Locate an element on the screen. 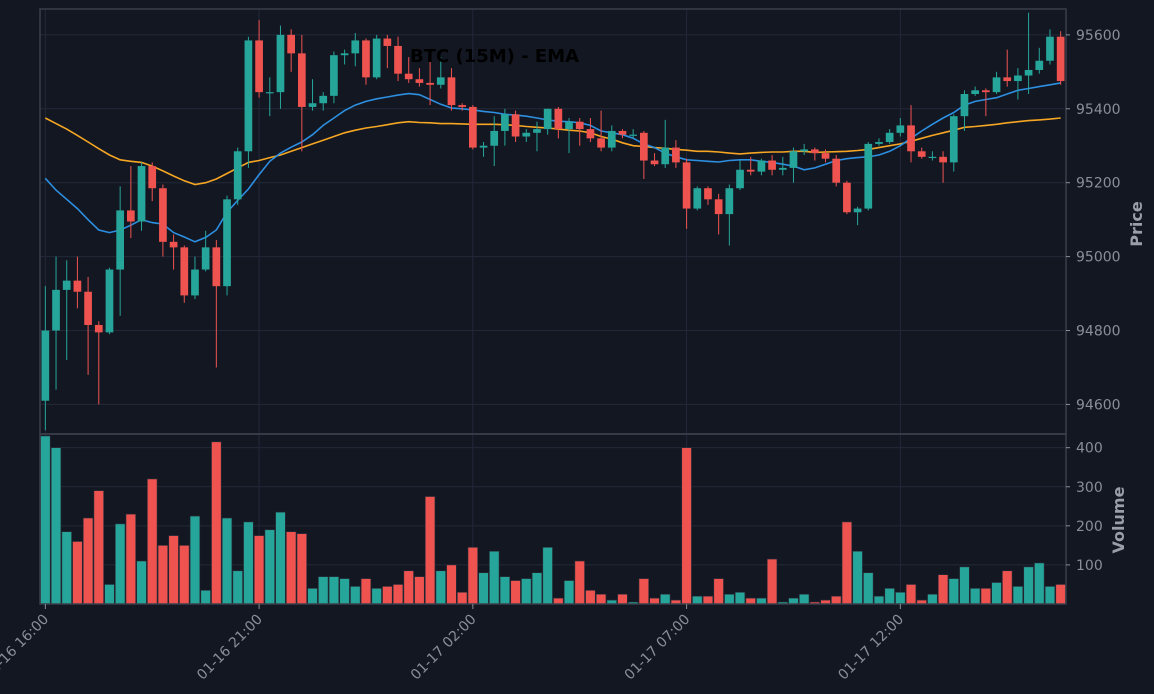 This screenshot has width=1154, height=694. price-axis-label: Price is located at coordinates (1136, 224).